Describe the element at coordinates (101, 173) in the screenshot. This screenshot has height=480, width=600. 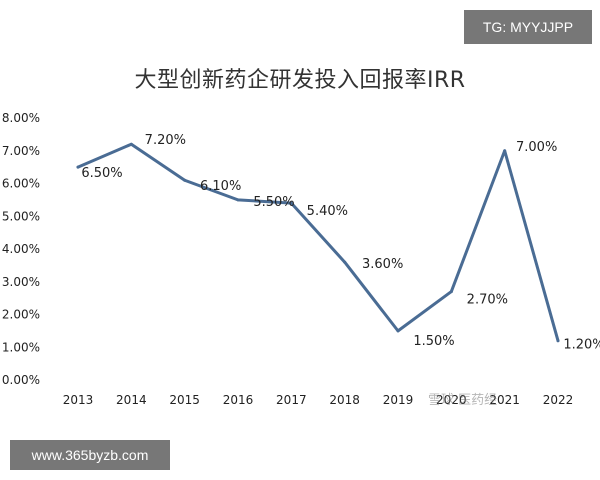
I see `data-label: 6.50%` at that location.